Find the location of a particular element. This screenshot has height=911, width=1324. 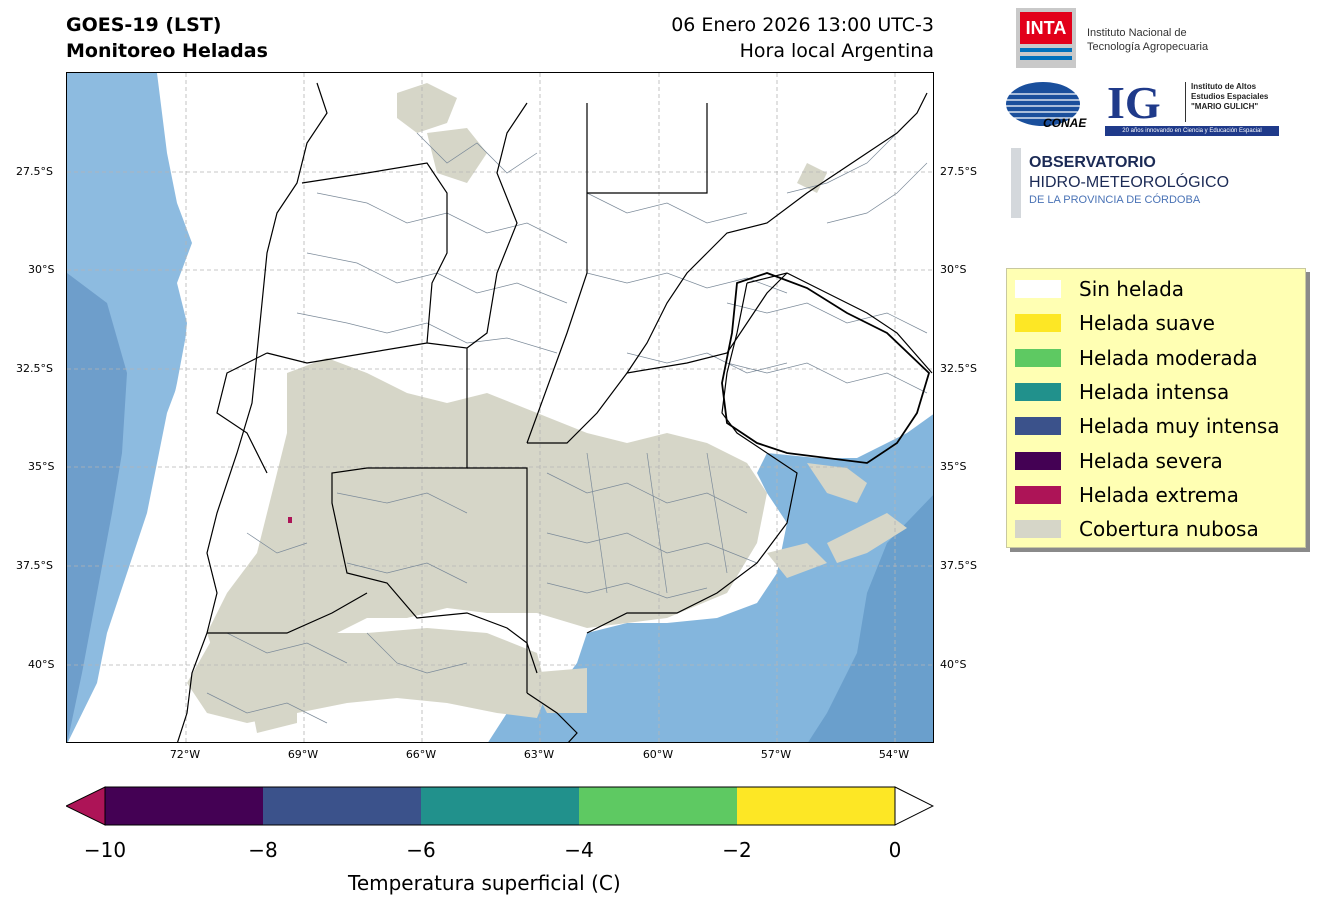

lon-label: 60°W is located at coordinates (658, 754).